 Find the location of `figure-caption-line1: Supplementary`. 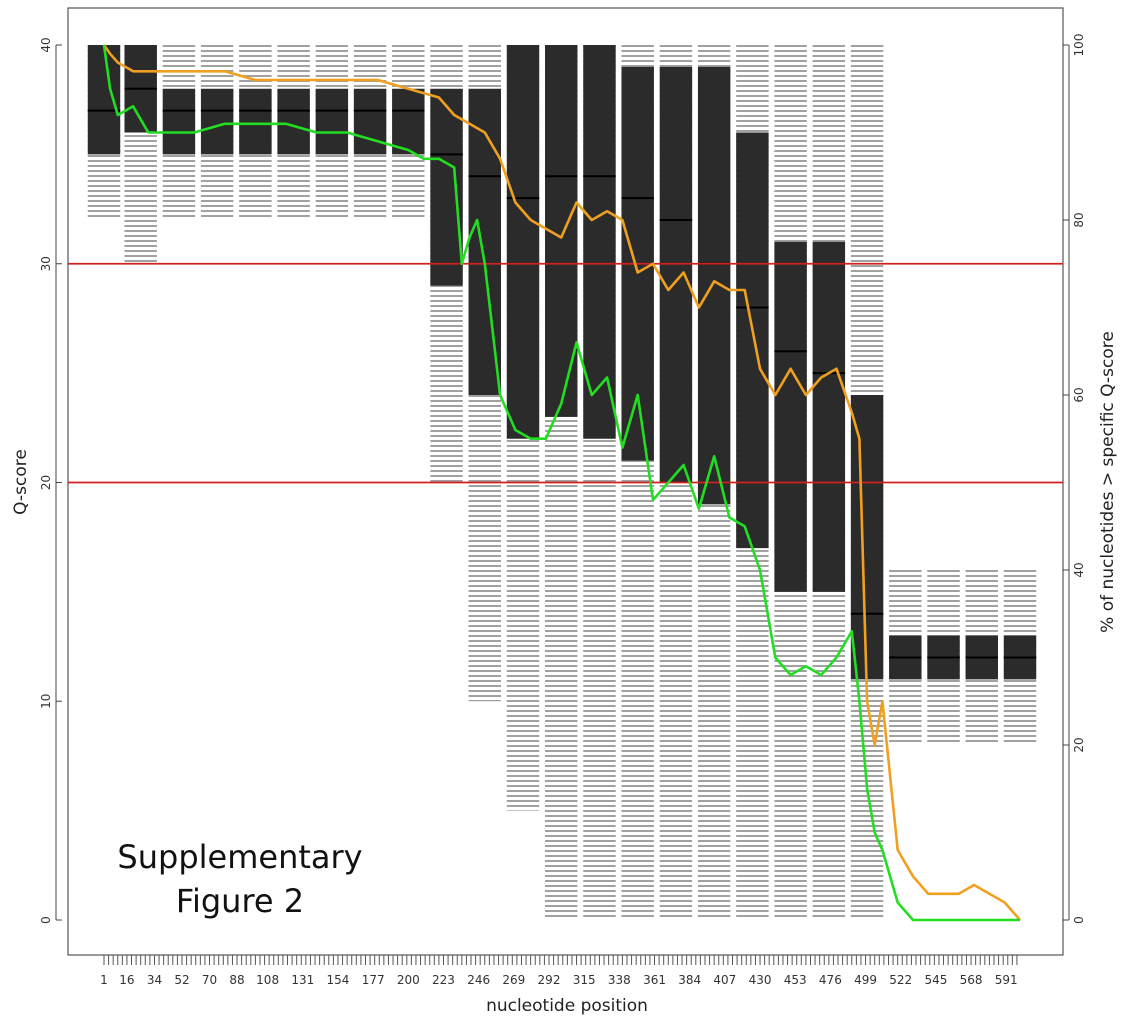

figure-caption-line1: Supplementary is located at coordinates (239, 857).